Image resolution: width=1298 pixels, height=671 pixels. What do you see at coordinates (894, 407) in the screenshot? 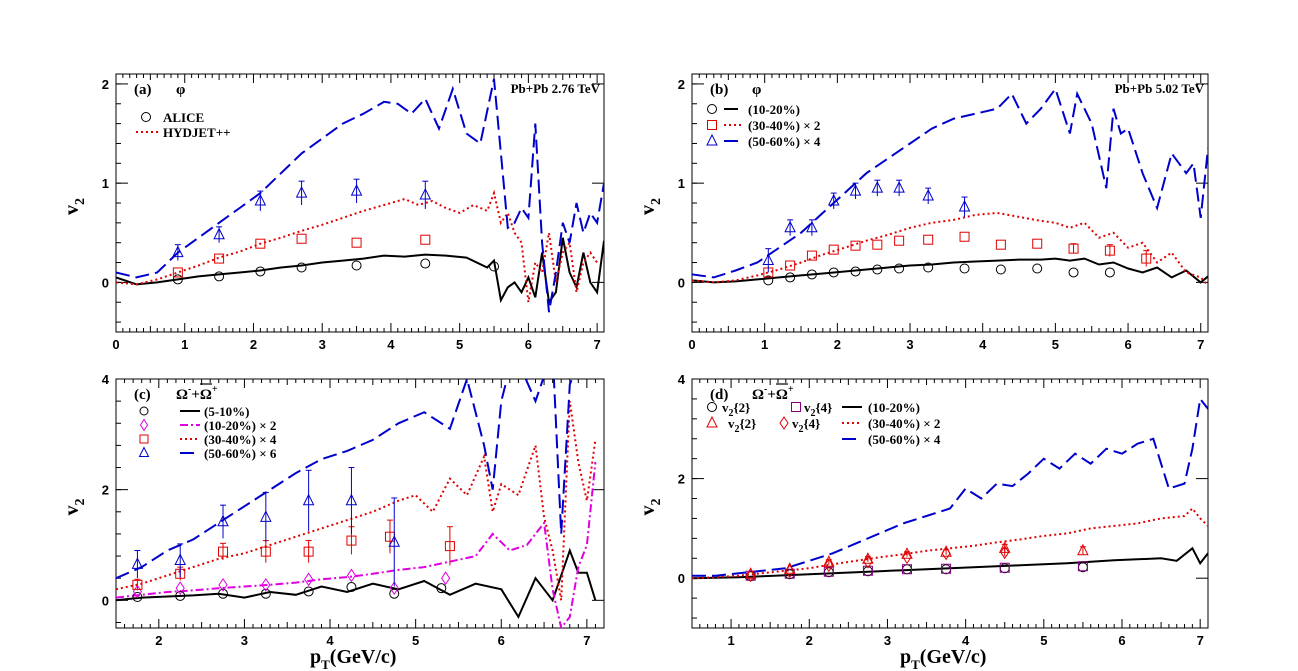
I see `legend-label: (10-20%)` at bounding box center [894, 407].